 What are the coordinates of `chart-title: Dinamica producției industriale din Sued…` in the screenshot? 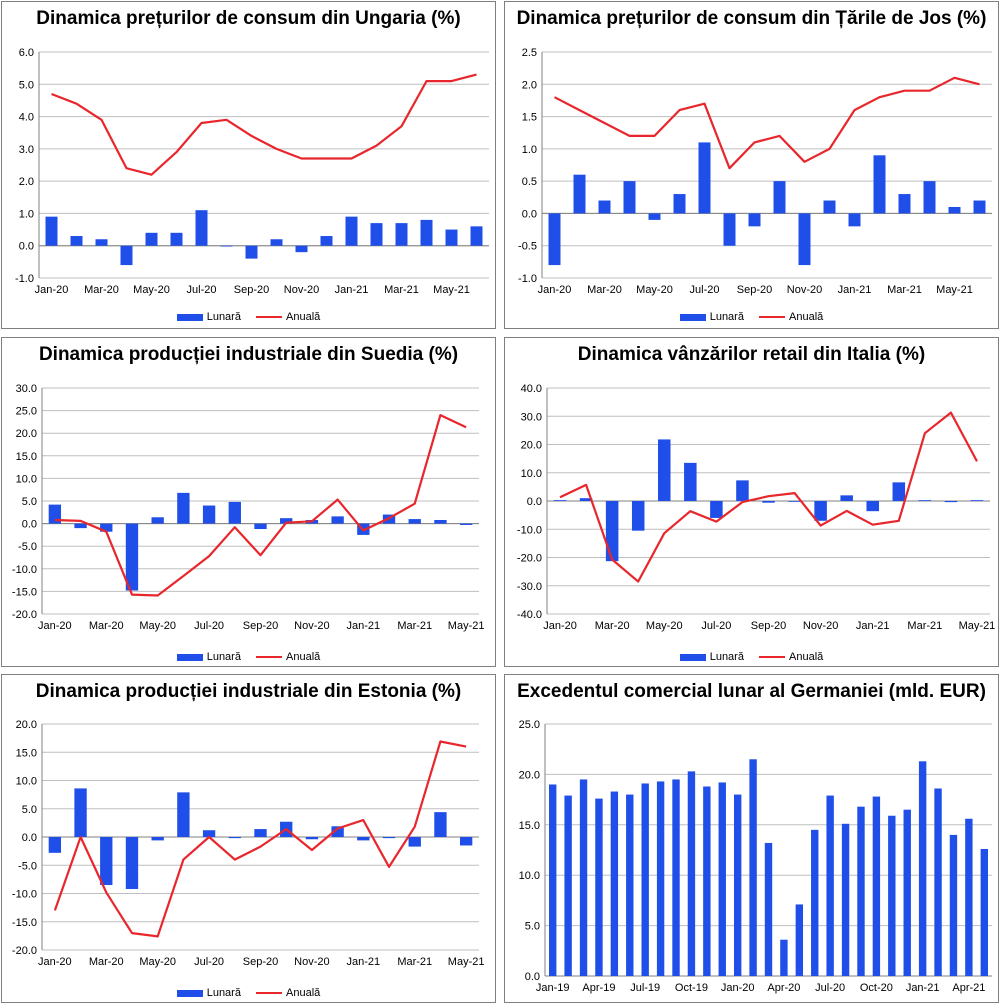 It's located at (248, 354).